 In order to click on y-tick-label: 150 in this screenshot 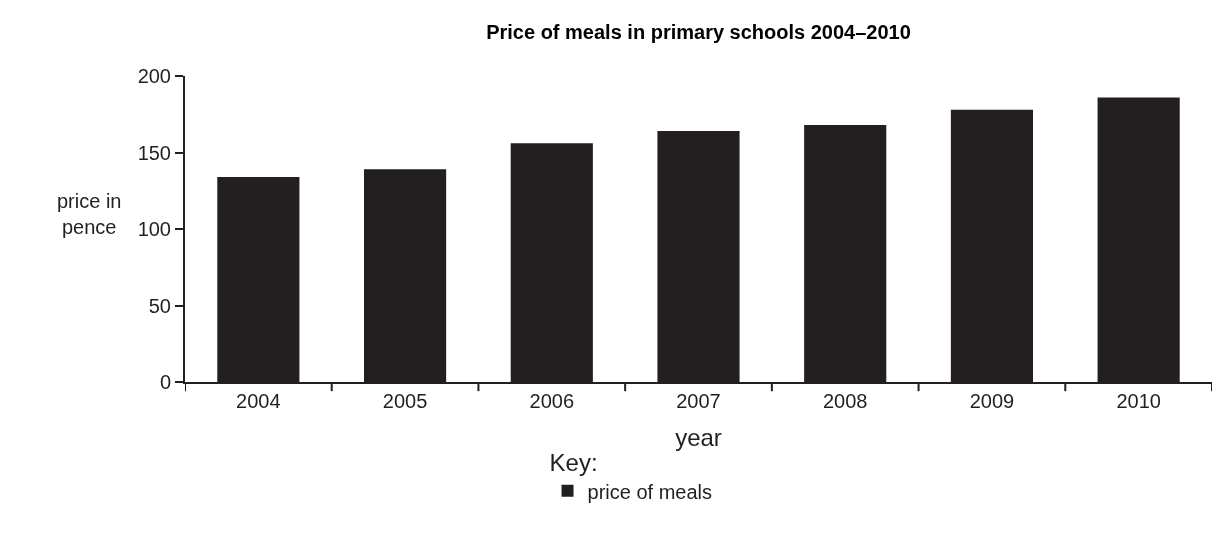, I will do `click(154, 152)`.